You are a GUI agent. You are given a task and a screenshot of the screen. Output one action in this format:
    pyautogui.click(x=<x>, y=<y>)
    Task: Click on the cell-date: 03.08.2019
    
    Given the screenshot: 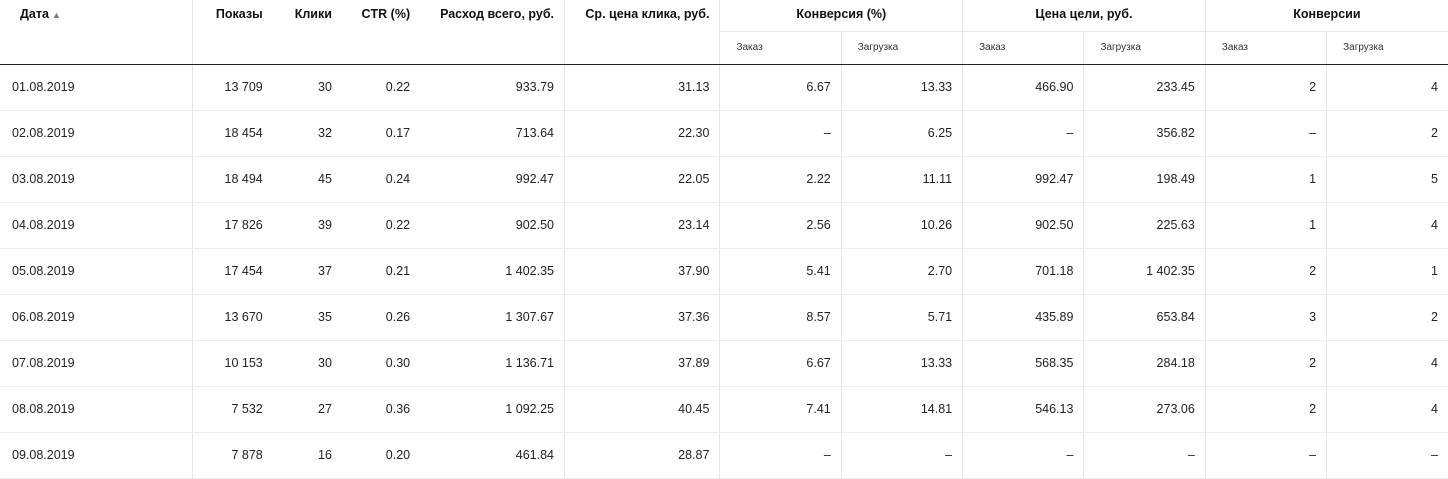 What is the action you would take?
    pyautogui.click(x=96, y=179)
    